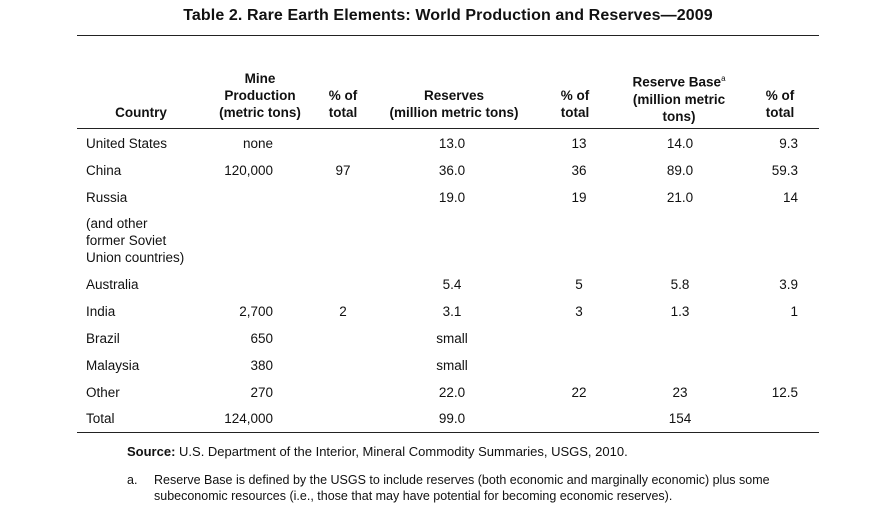 This screenshot has width=869, height=517. I want to click on mine-production-cell: 2,700, so click(256, 311).